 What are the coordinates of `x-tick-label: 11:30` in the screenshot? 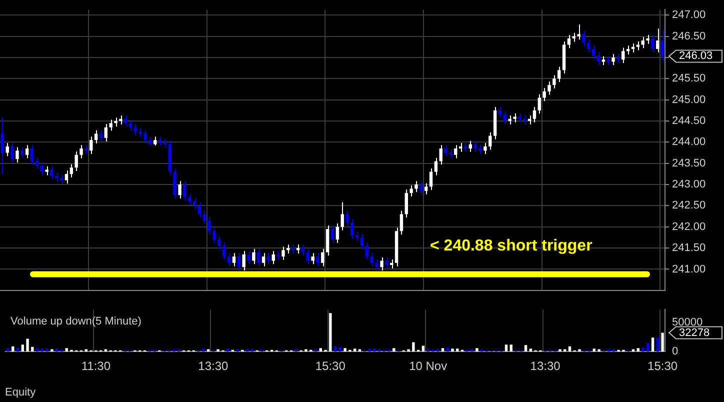 It's located at (96, 366).